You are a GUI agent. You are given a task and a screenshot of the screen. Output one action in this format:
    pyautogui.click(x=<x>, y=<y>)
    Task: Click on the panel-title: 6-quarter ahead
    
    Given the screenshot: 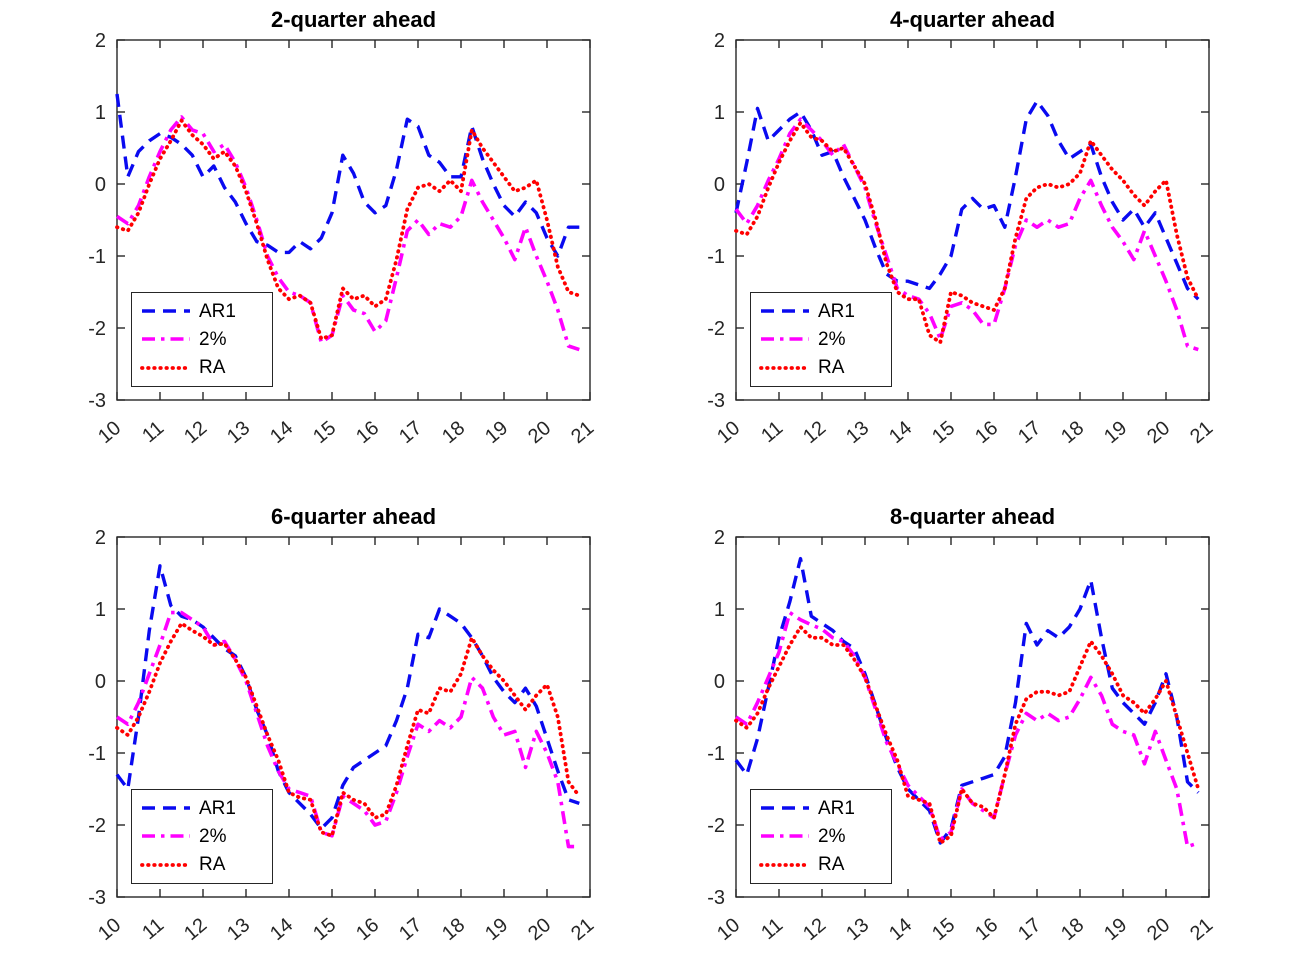 What is the action you would take?
    pyautogui.click(x=353, y=516)
    